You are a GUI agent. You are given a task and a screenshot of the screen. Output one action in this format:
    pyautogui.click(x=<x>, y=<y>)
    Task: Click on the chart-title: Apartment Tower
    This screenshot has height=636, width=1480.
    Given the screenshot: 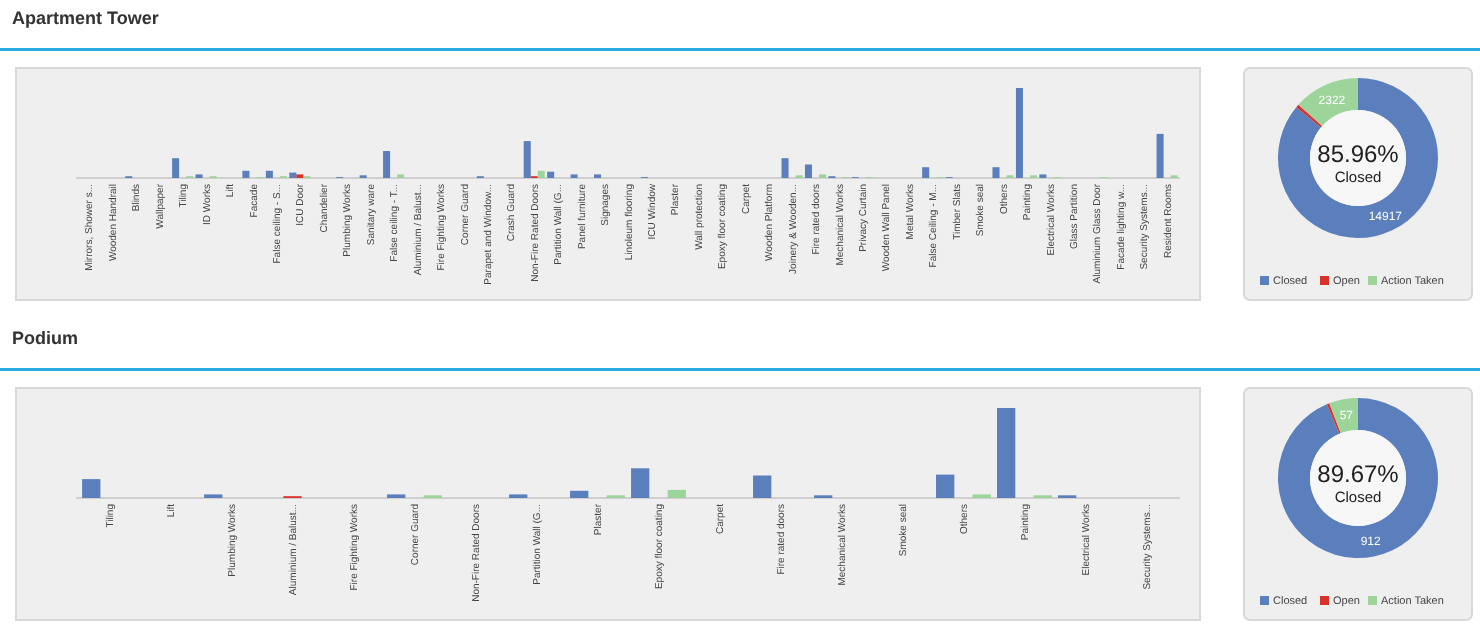 What is the action you would take?
    pyautogui.click(x=86, y=18)
    